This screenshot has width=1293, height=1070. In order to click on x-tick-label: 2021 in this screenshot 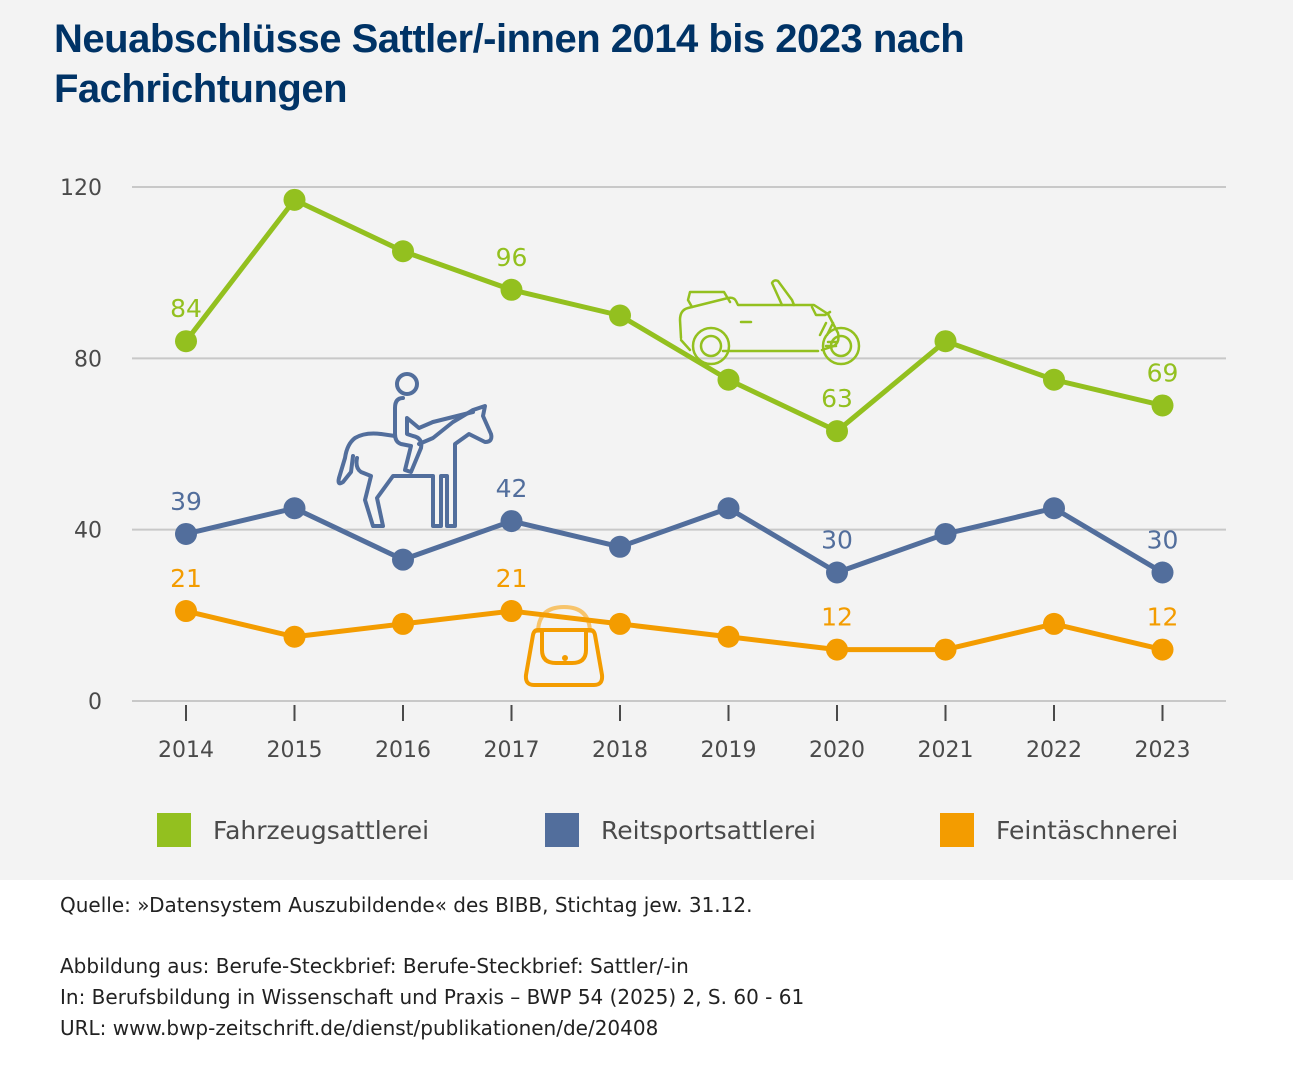, I will do `click(946, 750)`.